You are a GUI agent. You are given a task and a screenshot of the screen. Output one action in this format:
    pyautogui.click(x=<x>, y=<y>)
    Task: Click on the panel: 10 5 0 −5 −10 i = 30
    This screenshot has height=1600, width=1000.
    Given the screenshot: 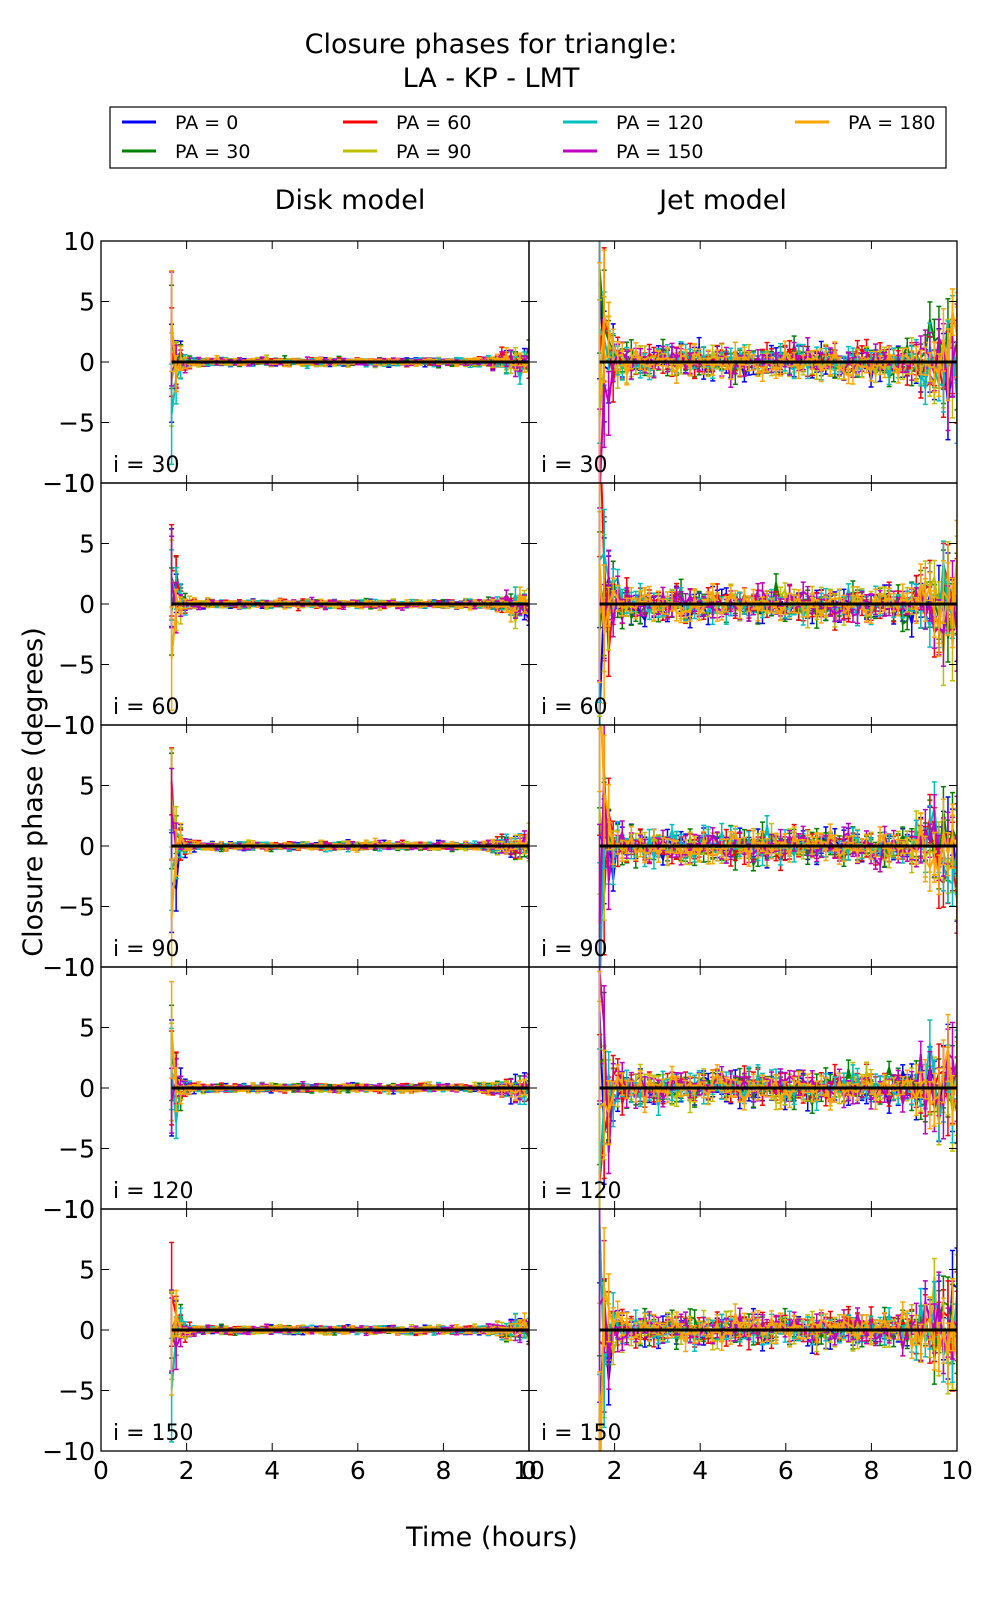 What is the action you would take?
    pyautogui.click(x=286, y=362)
    